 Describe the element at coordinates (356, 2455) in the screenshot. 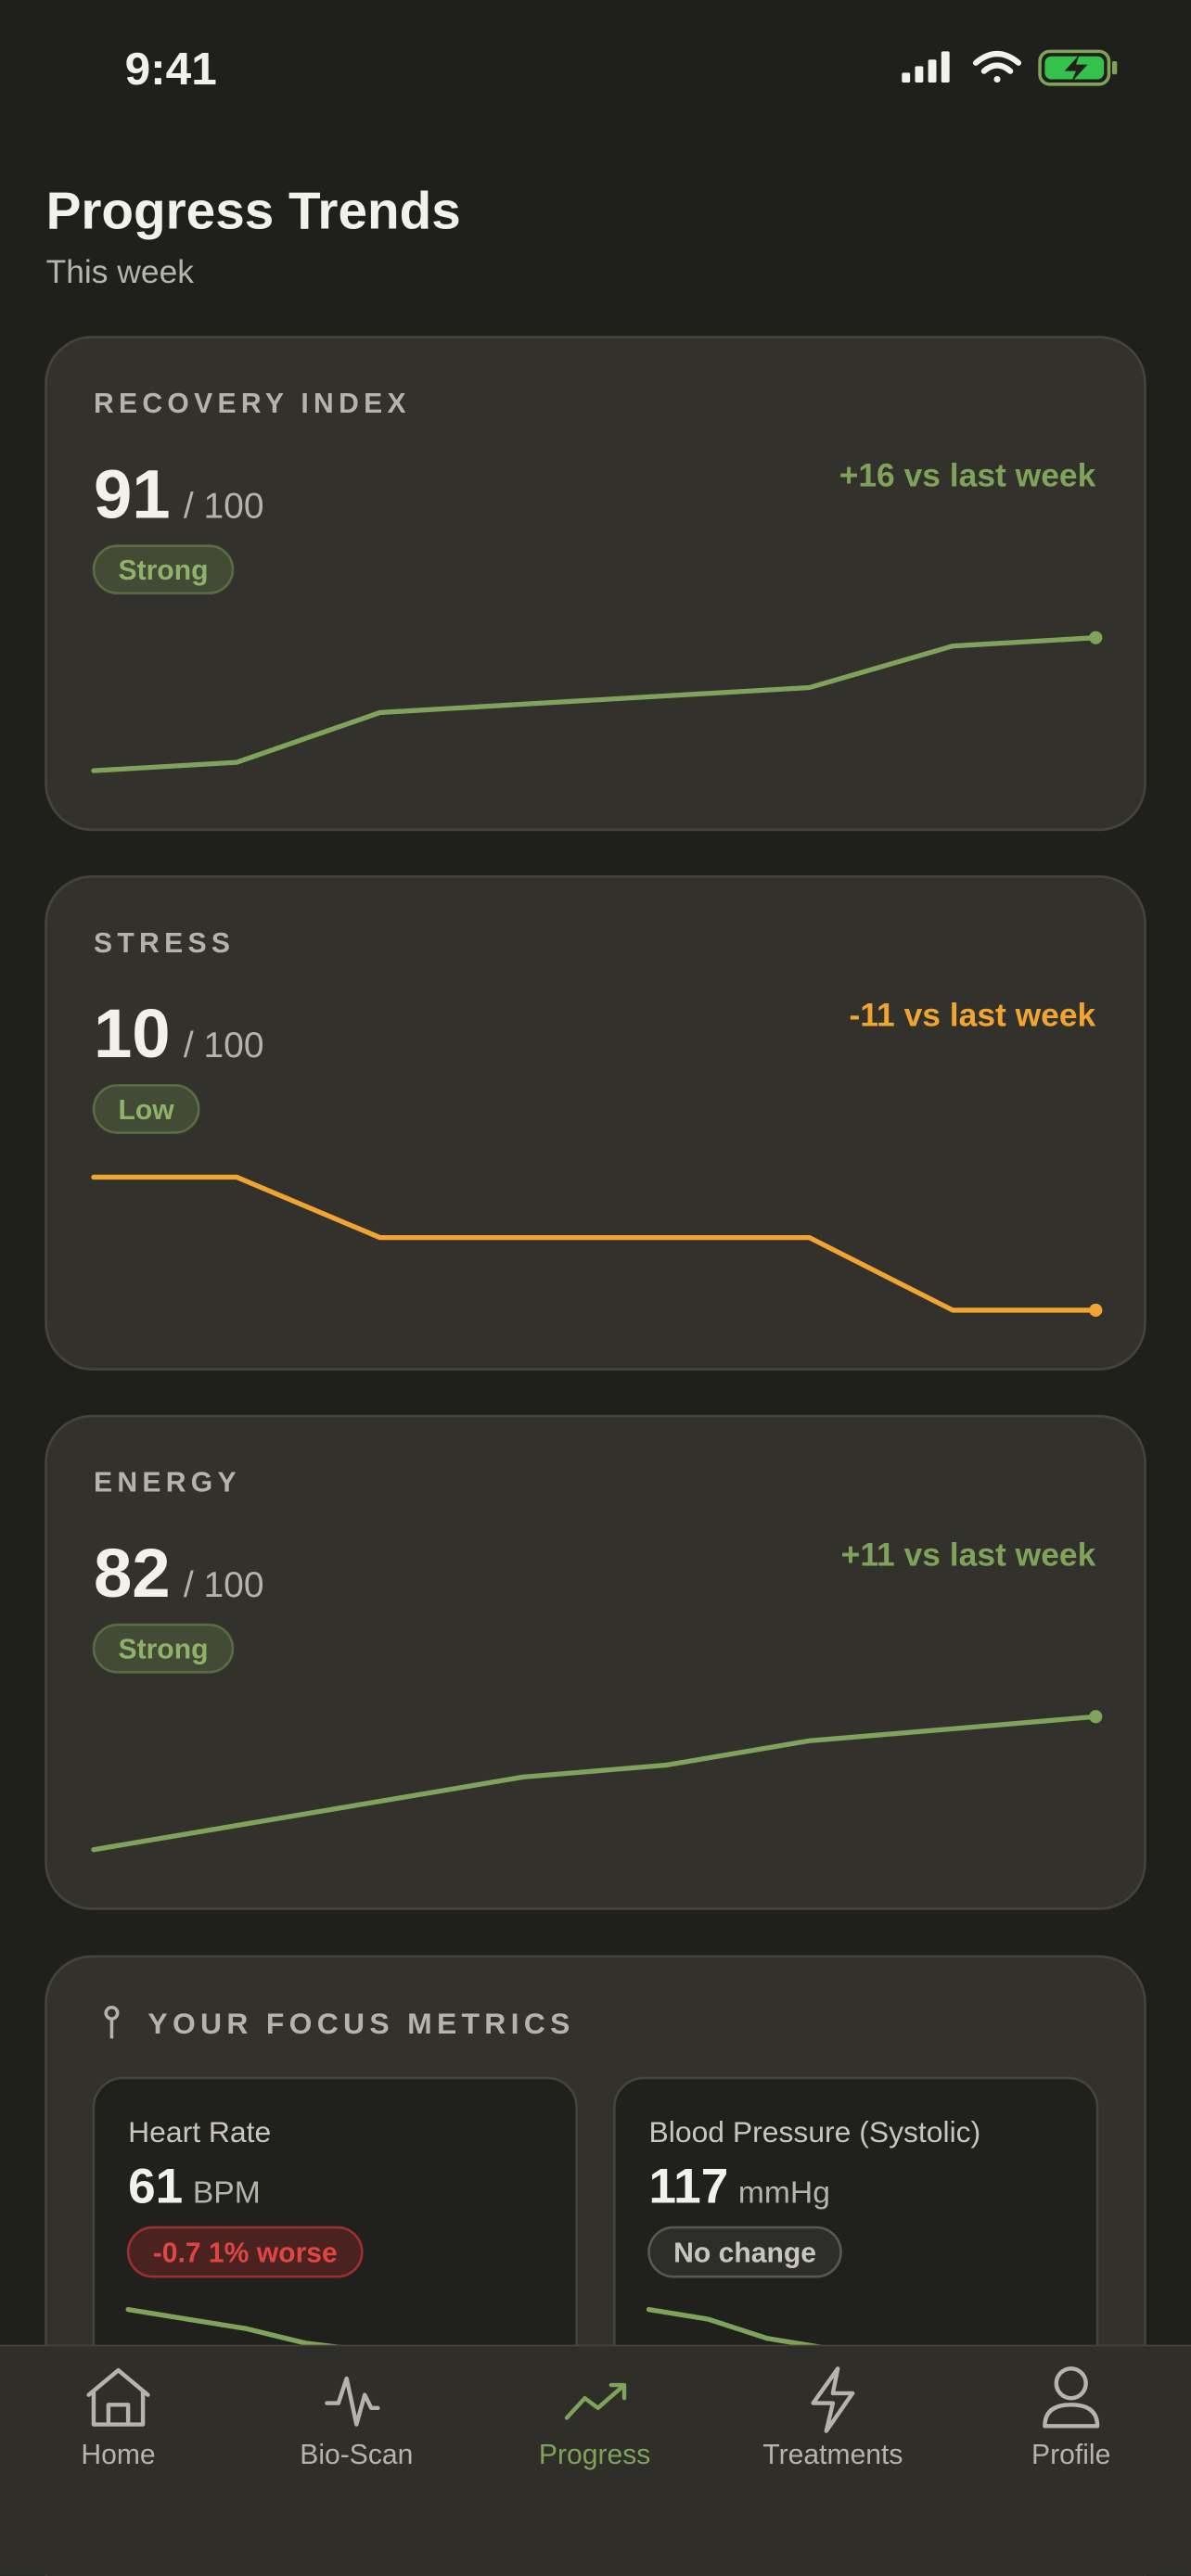

I see `tab-label: Bio-Scan` at that location.